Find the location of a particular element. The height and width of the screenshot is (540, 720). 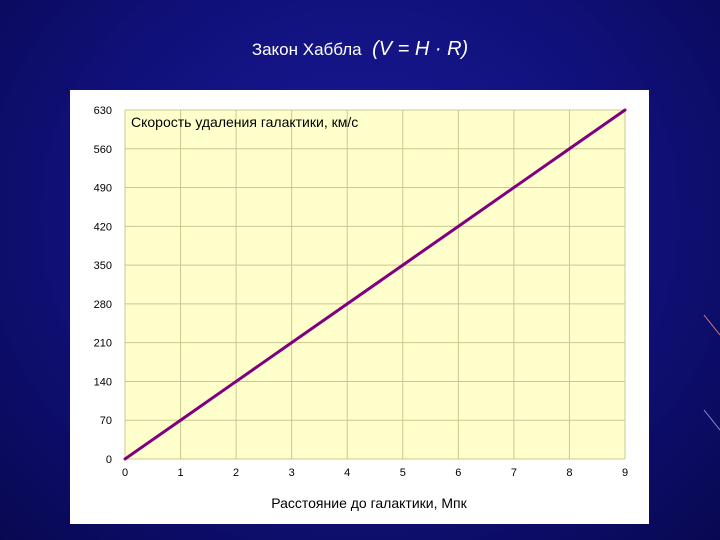

y-axis-label: Скорость удаления галактики, км/с is located at coordinates (244, 122).